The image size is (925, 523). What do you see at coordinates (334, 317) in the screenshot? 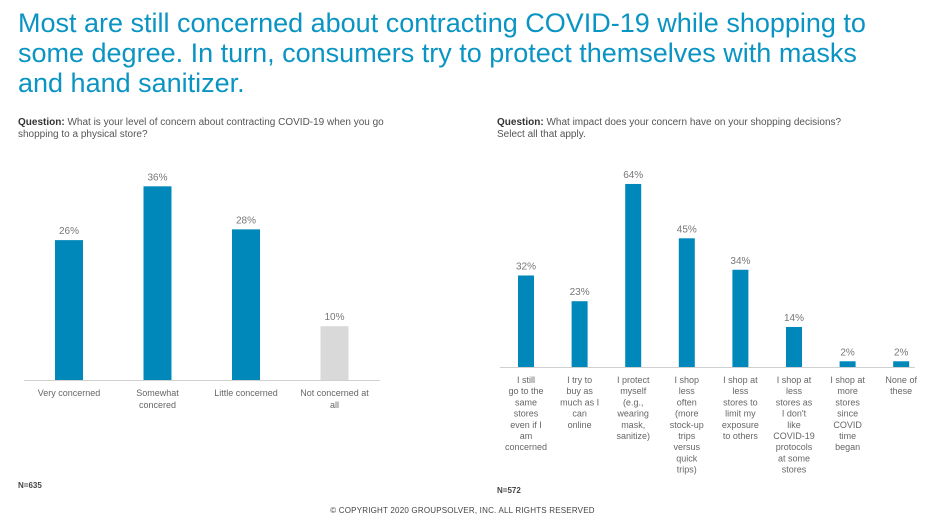
I see `data-label: 10%` at bounding box center [334, 317].